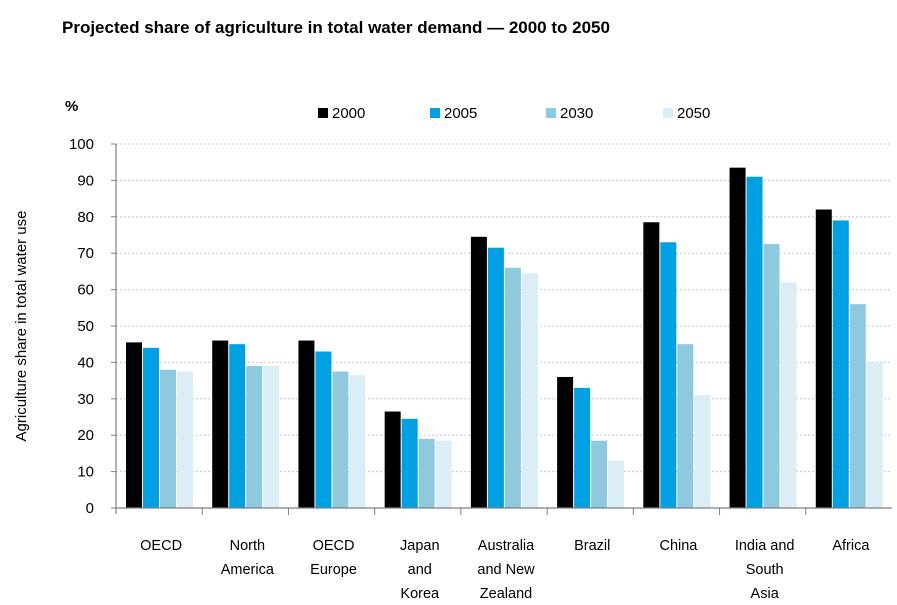  I want to click on y-tick-label: 90, so click(85, 180).